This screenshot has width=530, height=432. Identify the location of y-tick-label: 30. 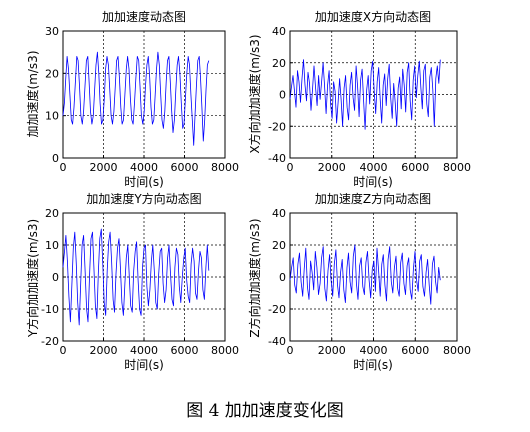
(52, 31).